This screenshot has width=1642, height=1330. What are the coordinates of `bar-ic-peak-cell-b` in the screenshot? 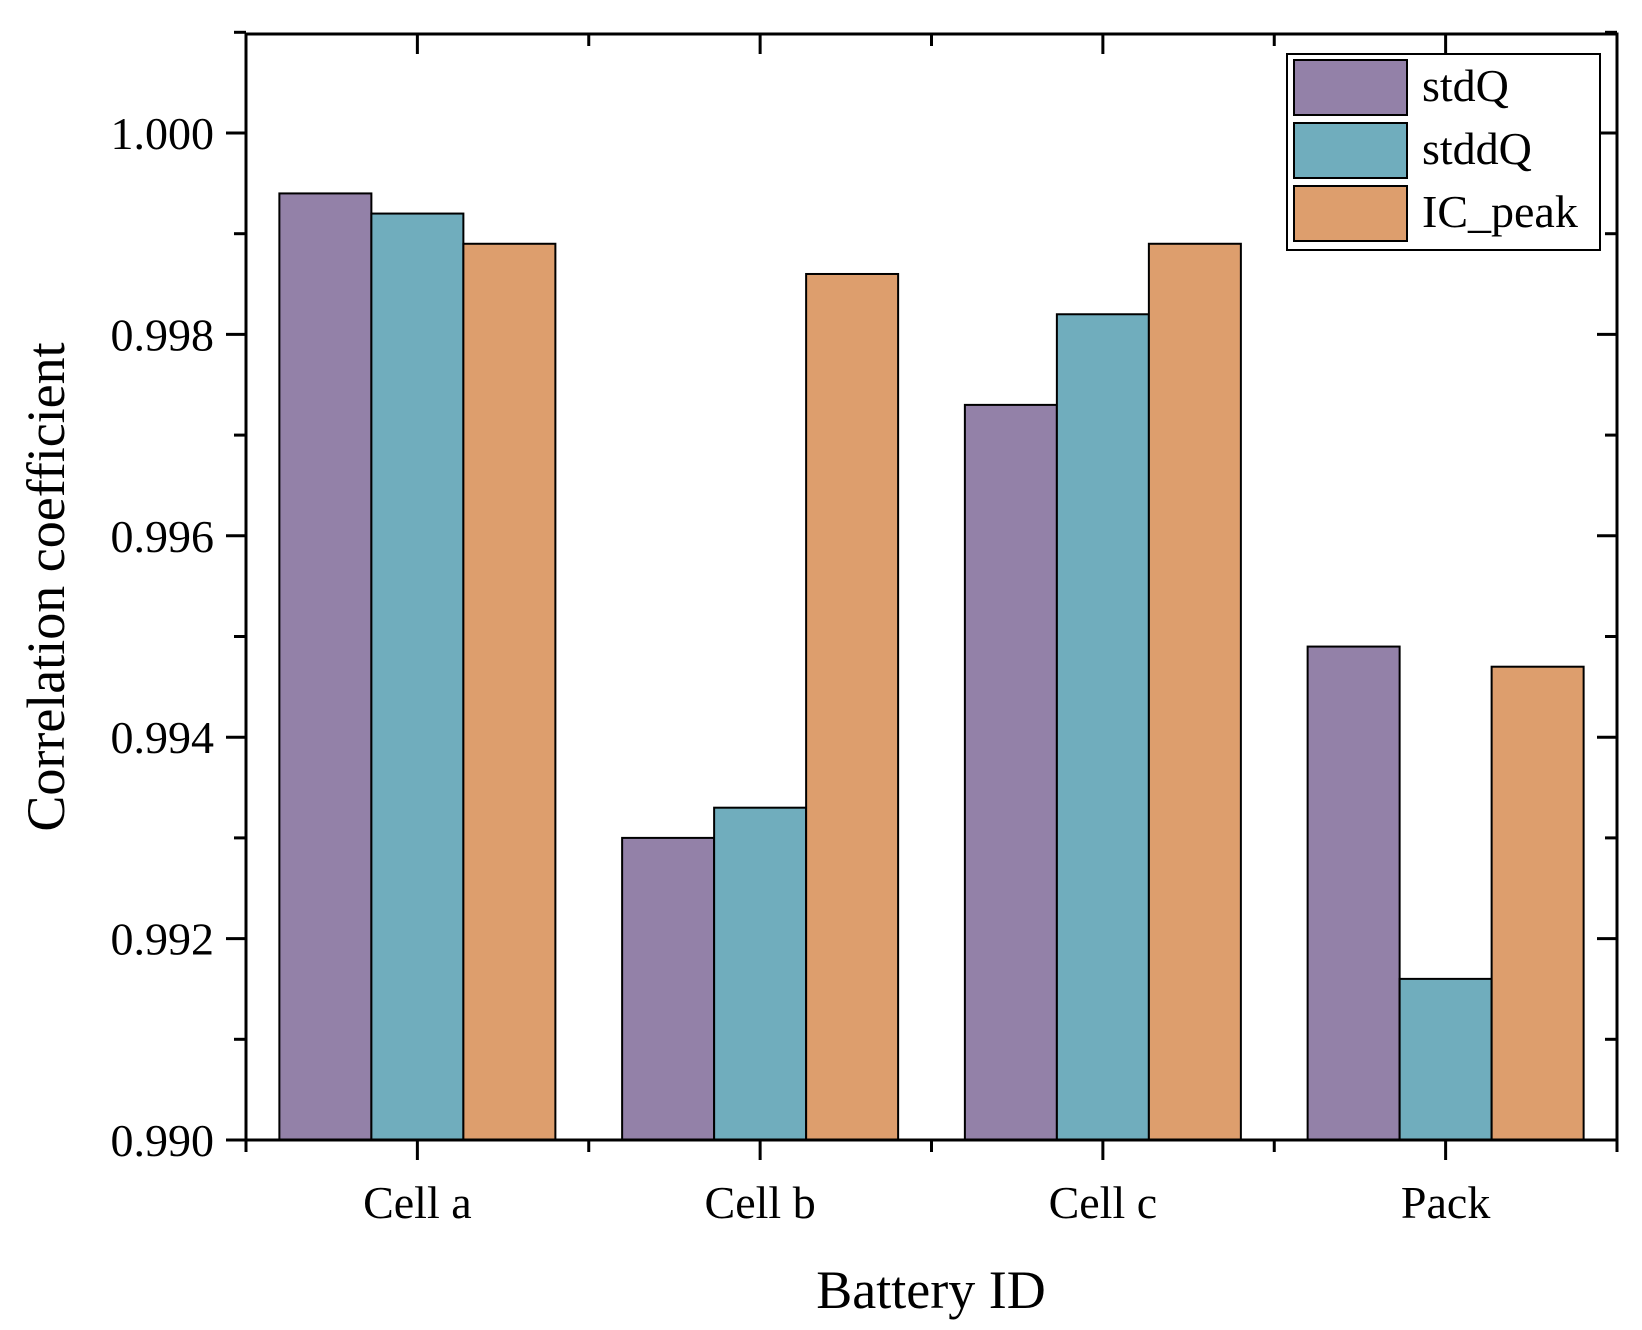 It's located at (852, 707).